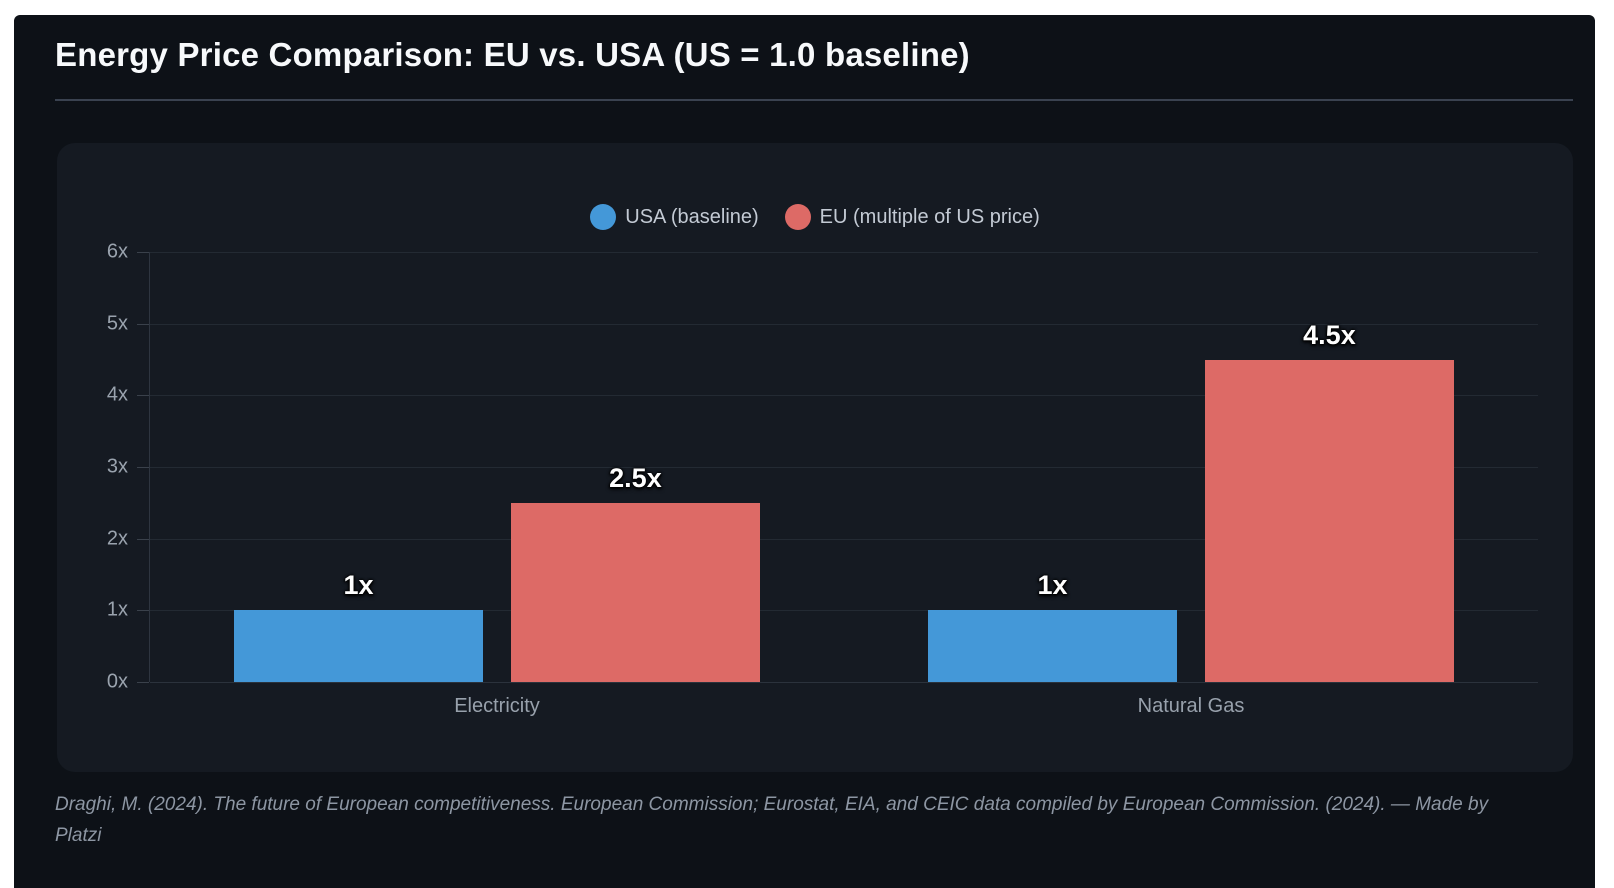  I want to click on y-tick-label: 3x, so click(117, 466).